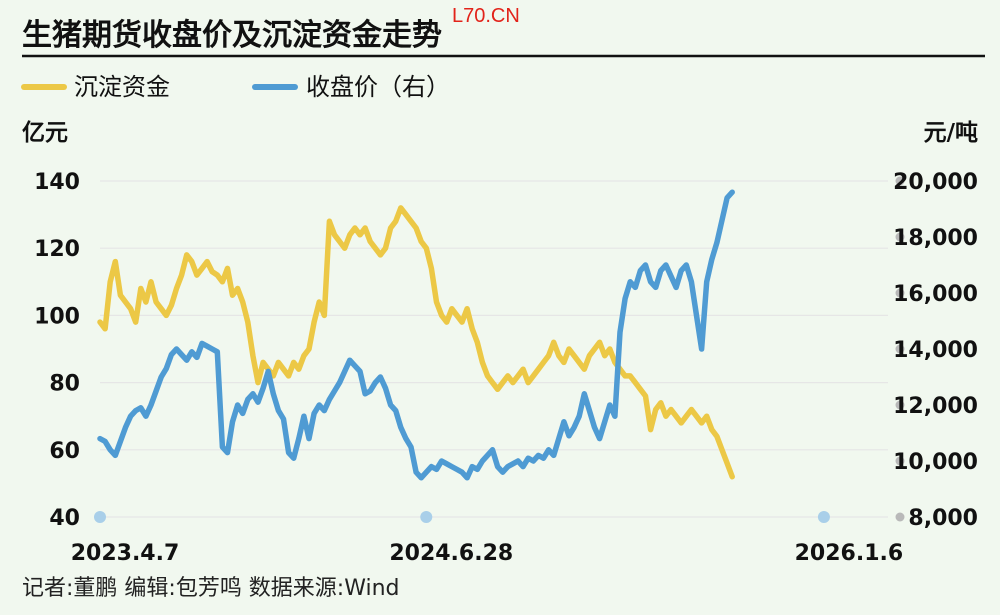 This screenshot has height=615, width=1000. Describe the element at coordinates (211, 588) in the screenshot. I see `credits: 记者:董鹏 编辑:包芳鸣 数据来源:Wind` at that location.